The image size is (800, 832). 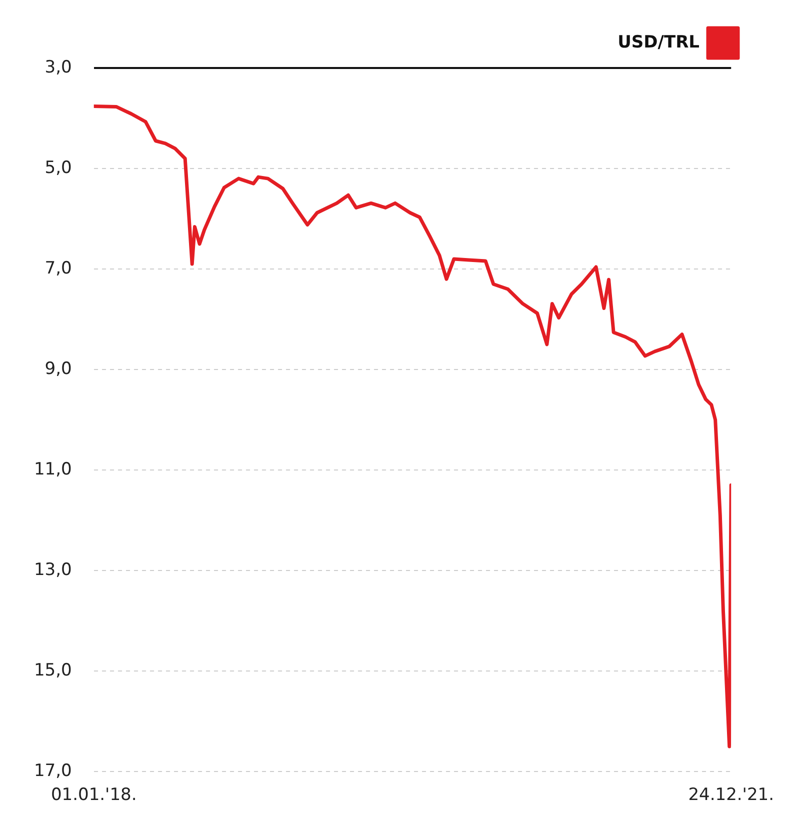 I want to click on y-tick-label: 9,0, so click(x=58, y=368).